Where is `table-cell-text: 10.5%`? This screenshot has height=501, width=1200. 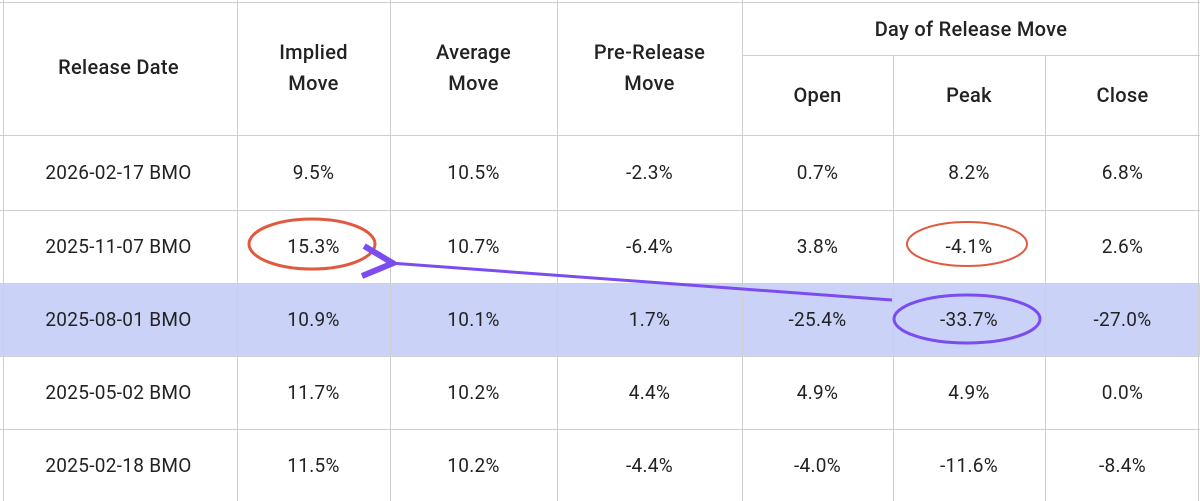 table-cell-text: 10.5% is located at coordinates (473, 172).